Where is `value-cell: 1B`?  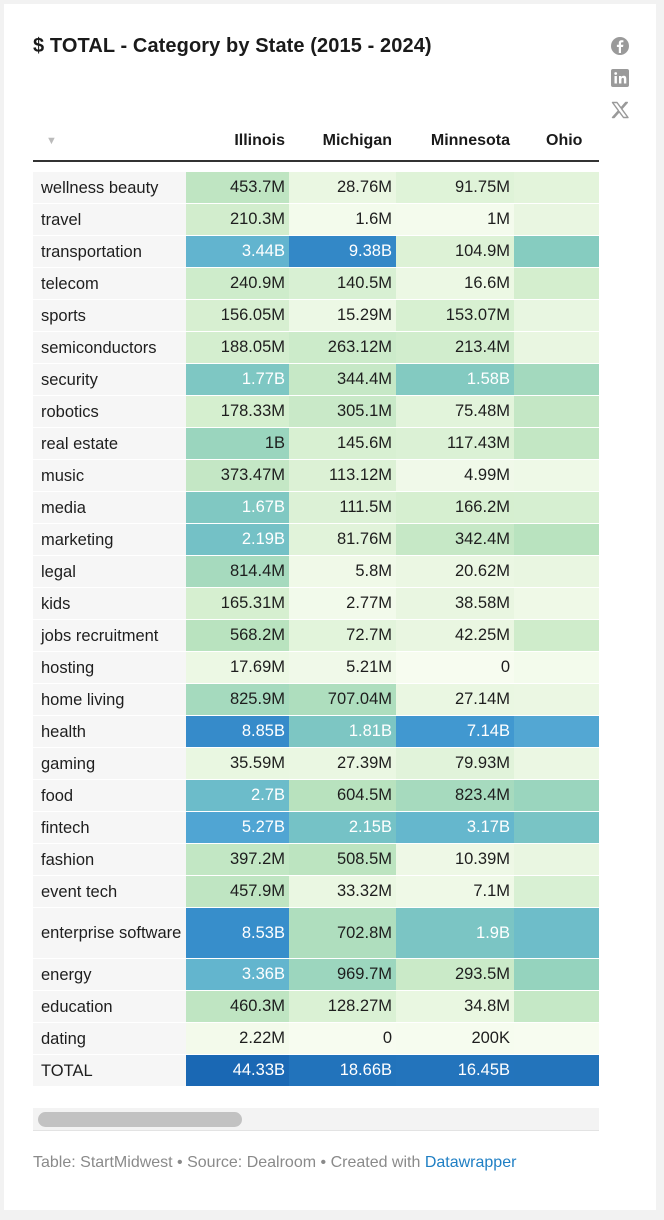 value-cell: 1B is located at coordinates (556, 795).